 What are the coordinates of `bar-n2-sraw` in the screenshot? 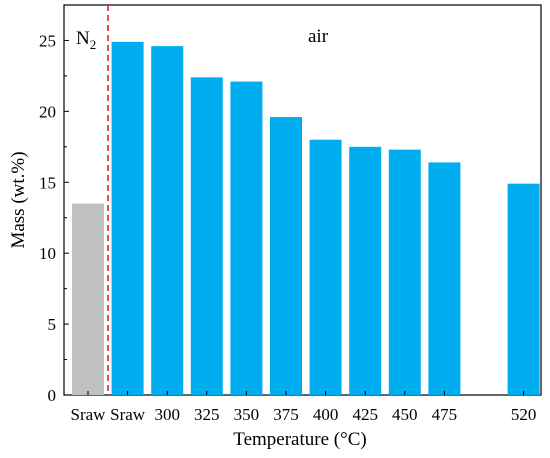 It's located at (88, 299).